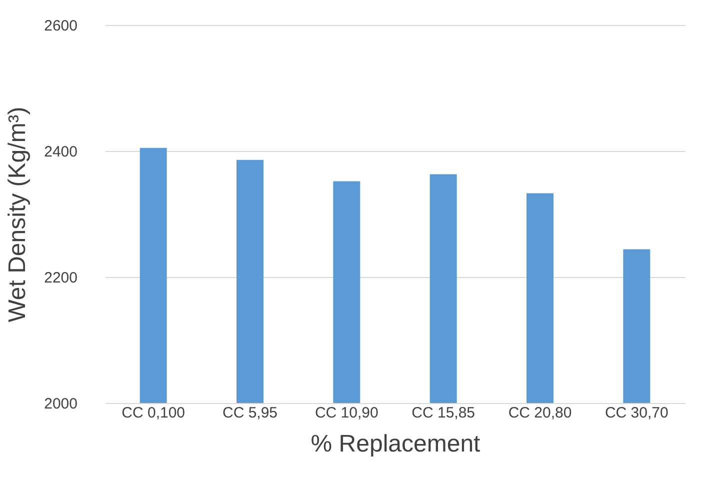  Describe the element at coordinates (250, 413) in the screenshot. I see `x-tick-label: CC 5,95` at that location.